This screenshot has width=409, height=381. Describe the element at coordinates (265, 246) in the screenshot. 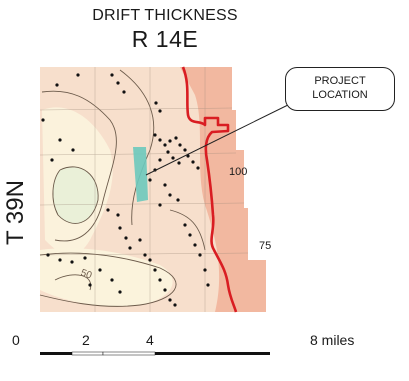

I see `contour-label-75: 75` at that location.